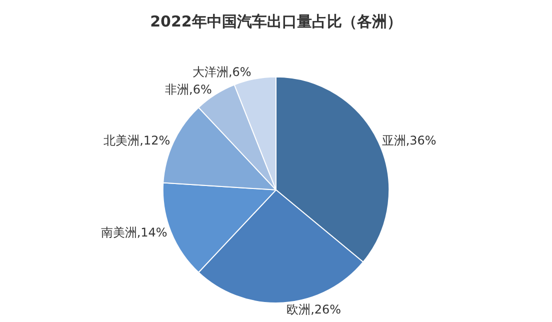  Describe the element at coordinates (276, 21) in the screenshot. I see `chart-title: 2022年中国汽车出口量占比（各洲）` at that location.